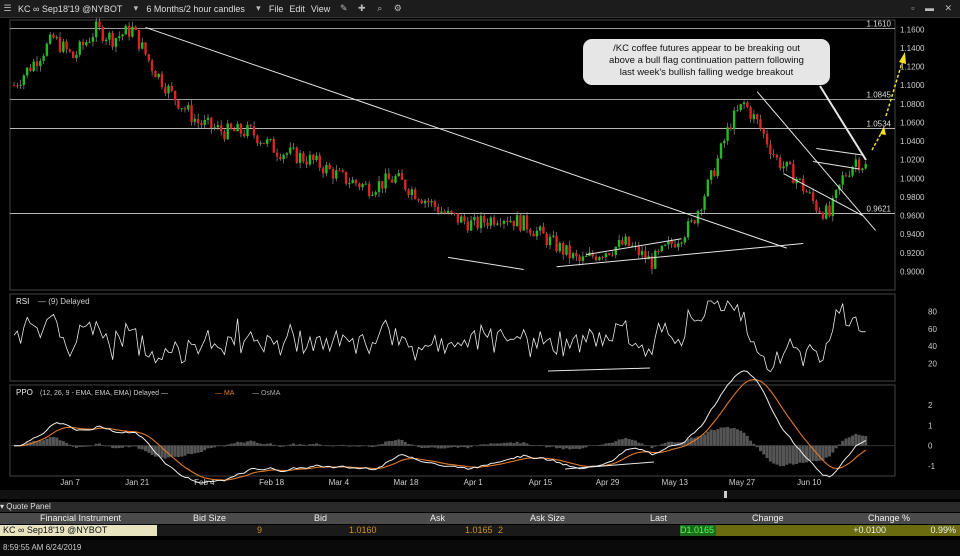  What do you see at coordinates (912, 48) in the screenshot?
I see `price-tick-label: 1.1400` at bounding box center [912, 48].